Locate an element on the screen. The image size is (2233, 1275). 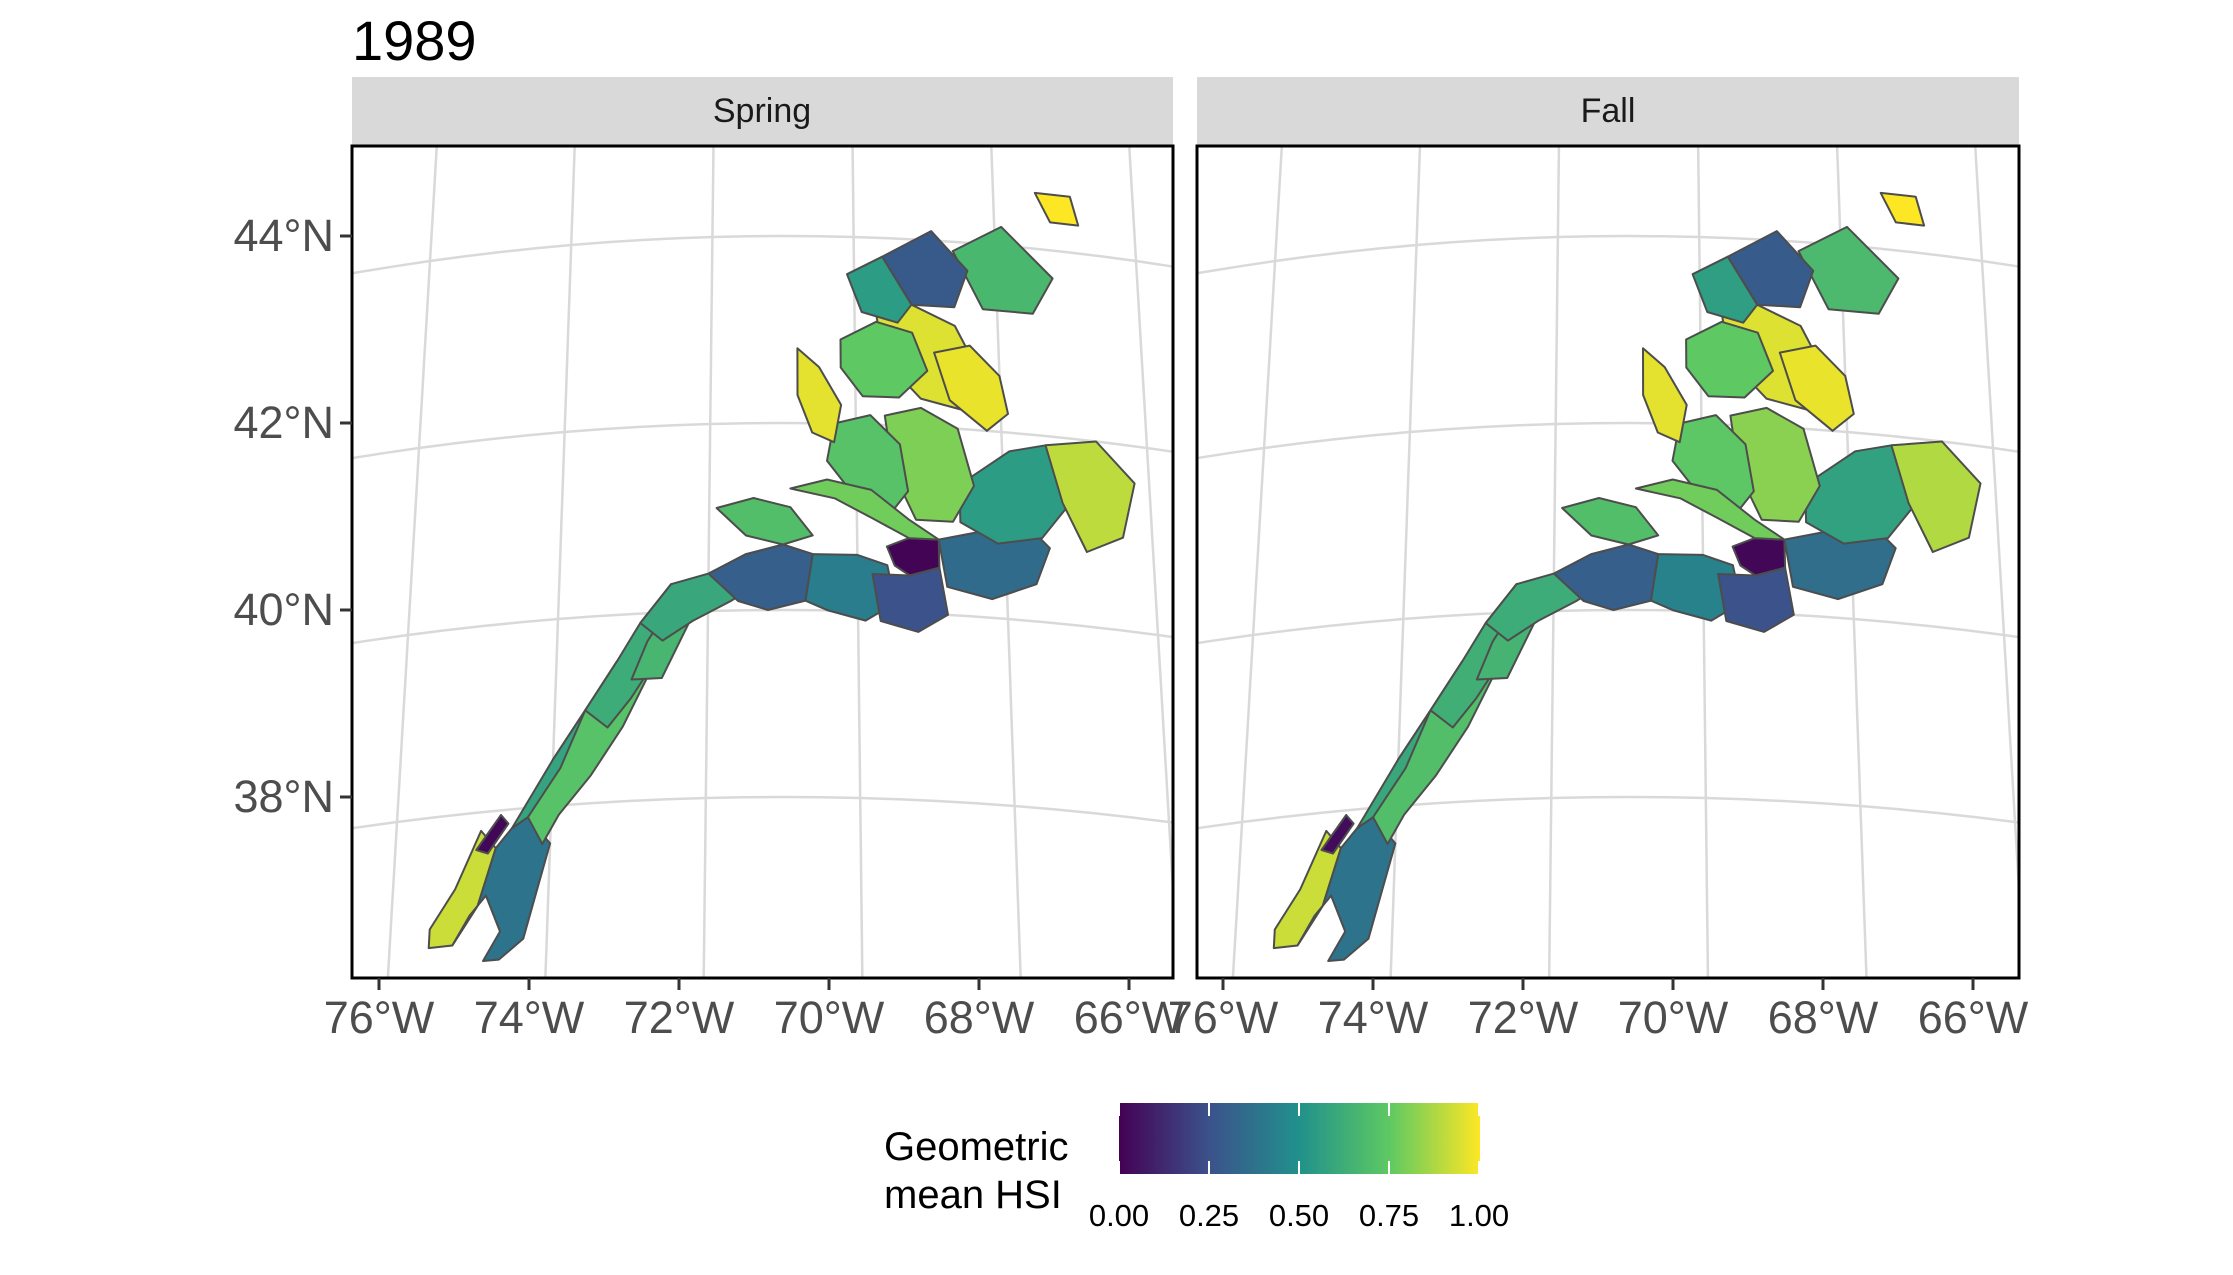
y-tick-label: 44°N is located at coordinates (283, 235).